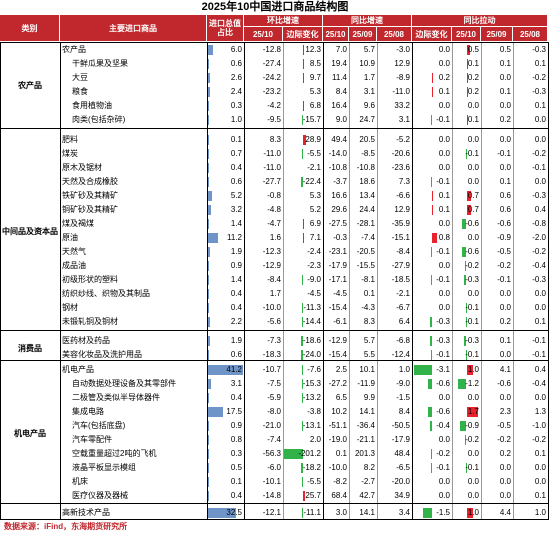 Image resolution: width=550 pixels, height=534 pixels. Describe the element at coordinates (311, 119) in the screenshot. I see `value-momchg: -15.7` at that location.